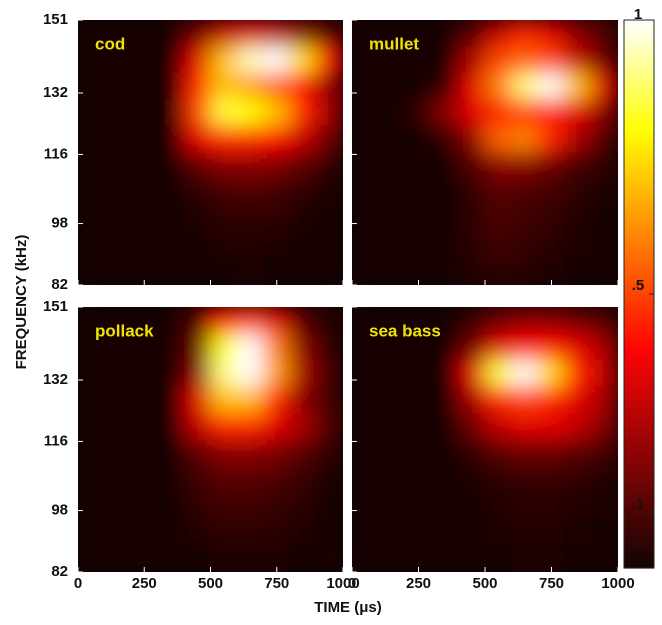 This screenshot has width=662, height=625. What do you see at coordinates (59, 284) in the screenshot?
I see `y-tick-label: 82` at bounding box center [59, 284].